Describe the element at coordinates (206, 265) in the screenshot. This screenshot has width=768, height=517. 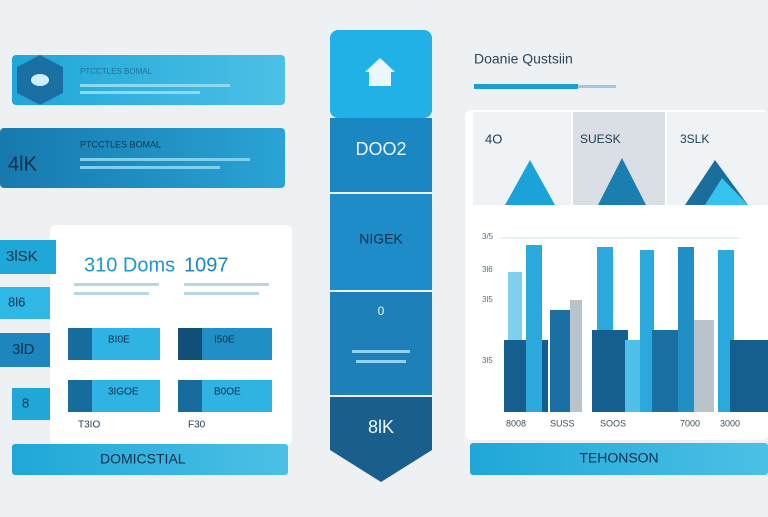
I see `stat: 1097` at that location.